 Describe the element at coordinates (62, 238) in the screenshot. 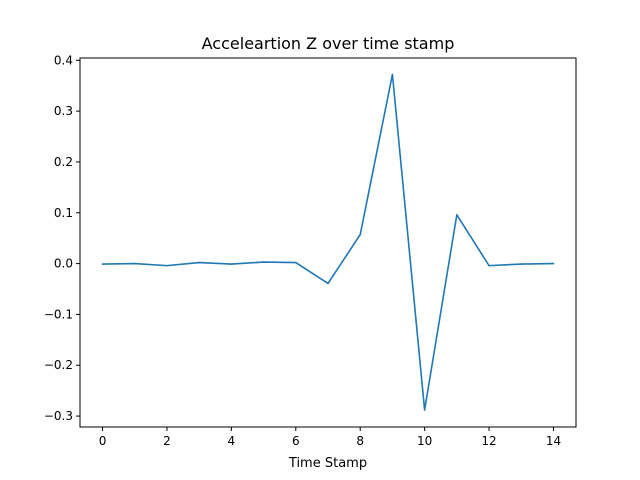

I see `y-axis: −0.3 −0.2 −0.1 0.0 0.1 0.2 0.3 0.4` at that location.